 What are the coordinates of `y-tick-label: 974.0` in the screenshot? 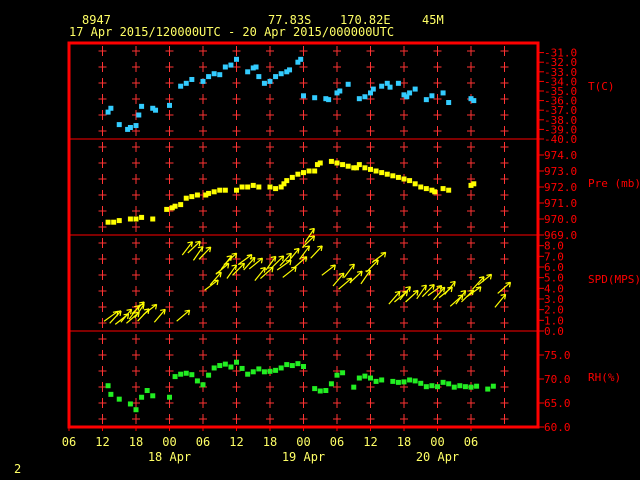 It's located at (560, 155).